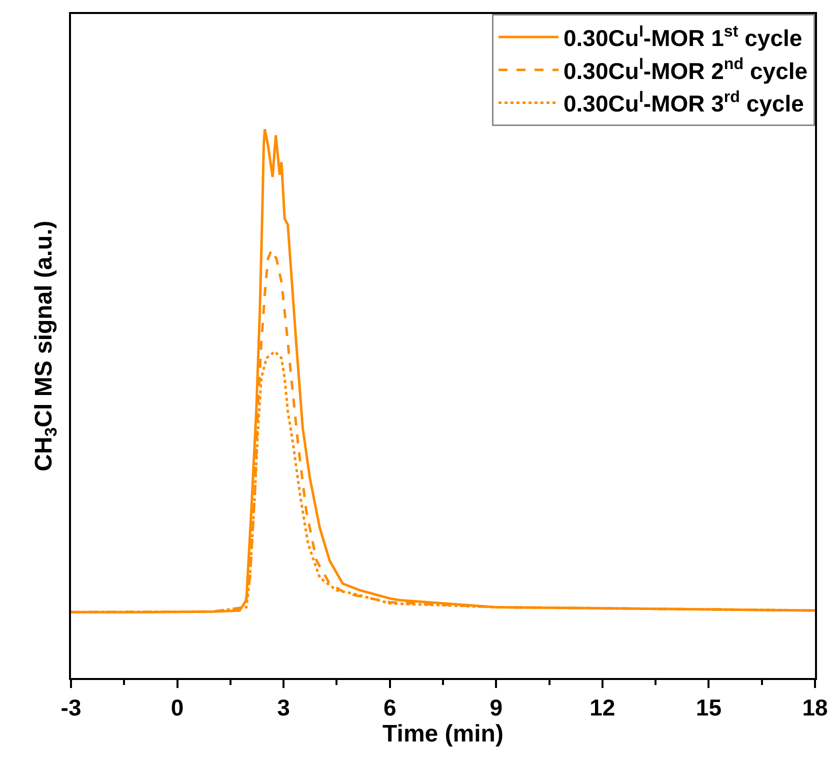  What do you see at coordinates (71, 707) in the screenshot?
I see `x-tick-label: -3` at bounding box center [71, 707].